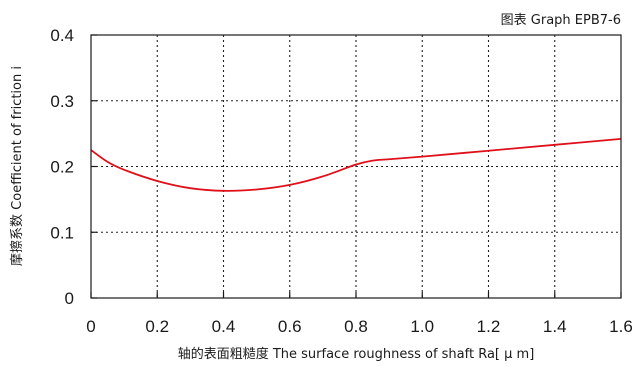  Describe the element at coordinates (290, 326) in the screenshot. I see `x-tick-label: 0.6` at that location.